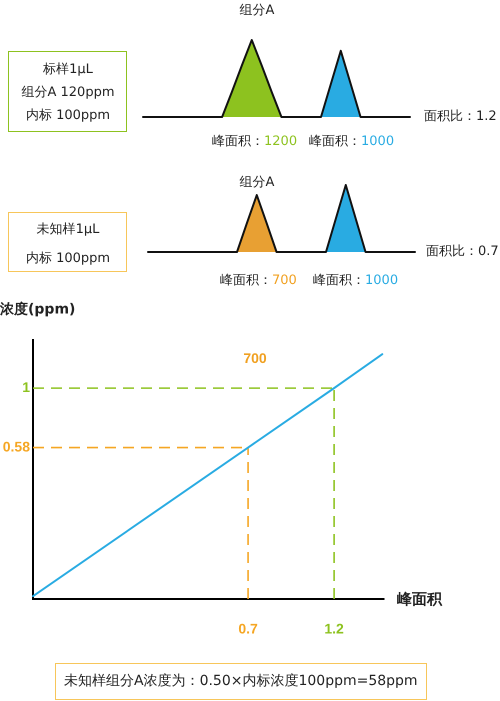 The height and width of the screenshot is (701, 500). Describe the element at coordinates (248, 628) in the screenshot. I see `x-tick-label: 0.7` at that location.